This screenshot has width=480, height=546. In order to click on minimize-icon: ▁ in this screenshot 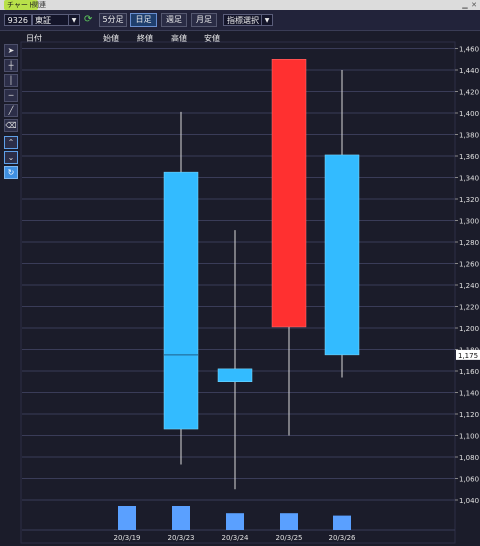, I will do `click(465, 5)`.